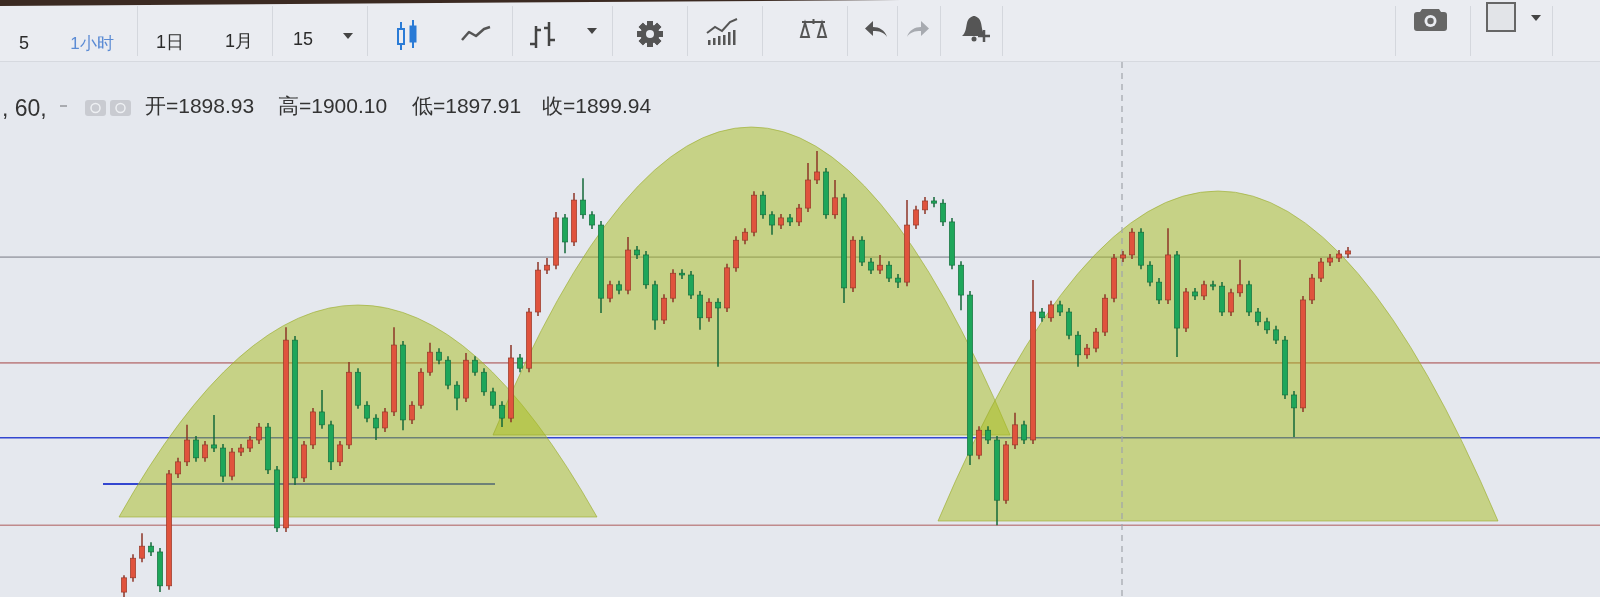 The image size is (1600, 597). Describe the element at coordinates (303, 39) in the screenshot. I see `text: 15` at that location.